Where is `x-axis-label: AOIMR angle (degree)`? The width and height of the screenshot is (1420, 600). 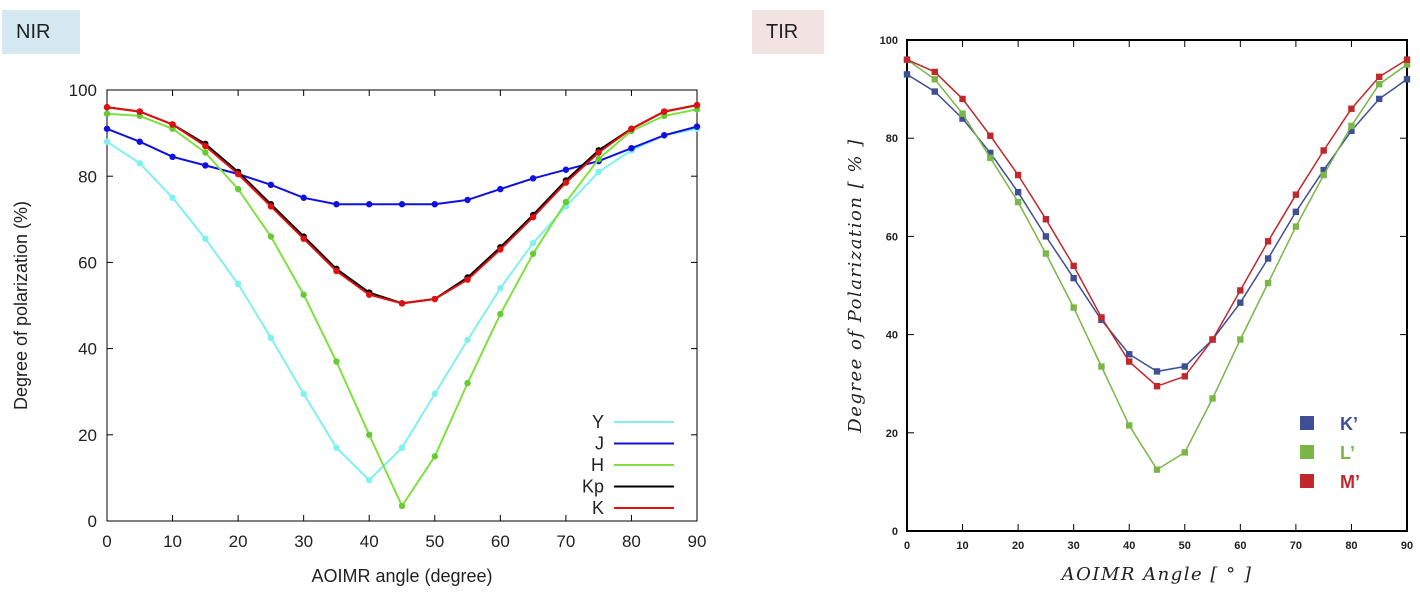 x-axis-label: AOIMR angle (degree) is located at coordinates (401, 576).